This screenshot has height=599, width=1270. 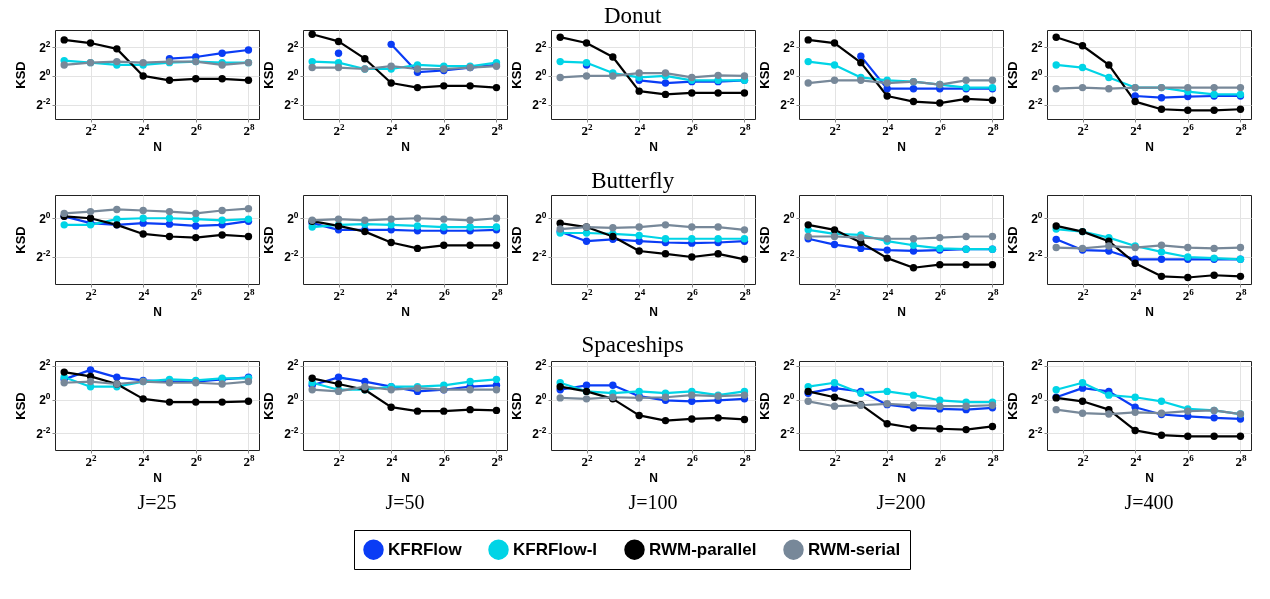 I want to click on chart-title: Spaceships, so click(x=632, y=345).